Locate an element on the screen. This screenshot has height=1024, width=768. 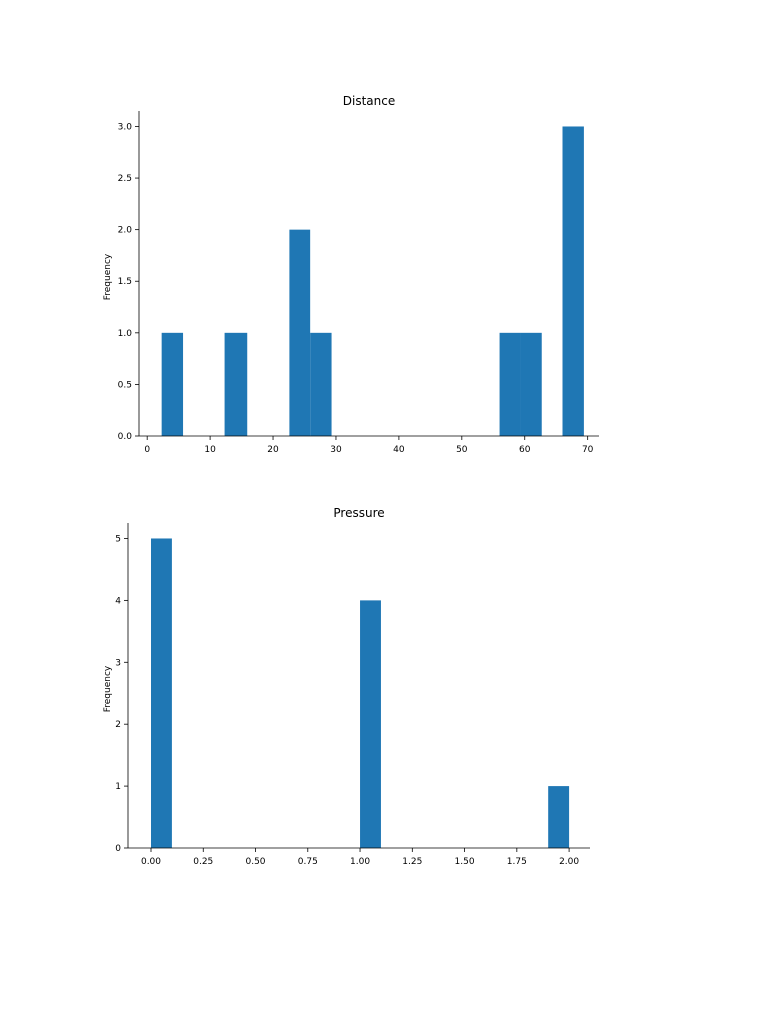
pressure-x-tick-label-0: 0.00 is located at coordinates (151, 862).